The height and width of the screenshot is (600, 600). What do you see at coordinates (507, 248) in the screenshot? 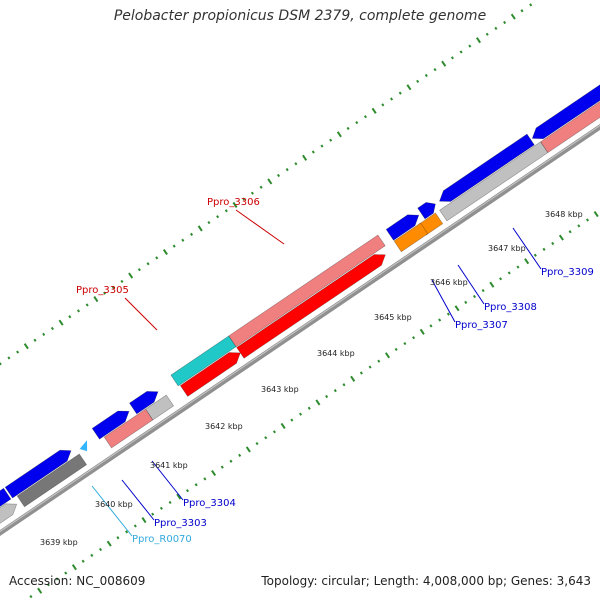
I see `scale-label: 3647 kbp` at bounding box center [507, 248].